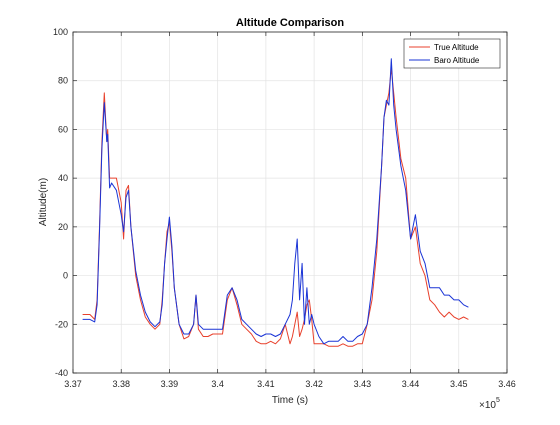 This screenshot has height=425, width=560. Describe the element at coordinates (290, 400) in the screenshot. I see `x-axis-label: Time (s)` at that location.